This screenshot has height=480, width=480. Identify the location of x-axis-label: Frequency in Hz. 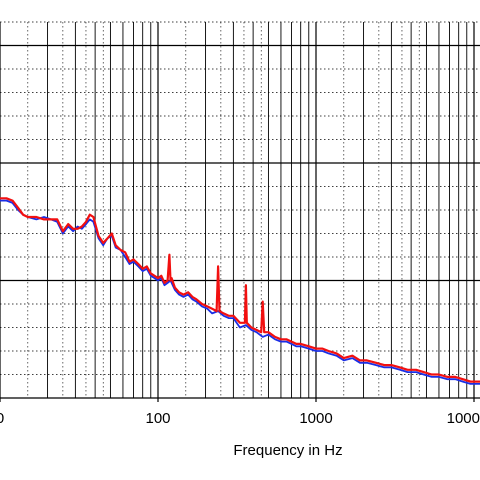
(287, 450).